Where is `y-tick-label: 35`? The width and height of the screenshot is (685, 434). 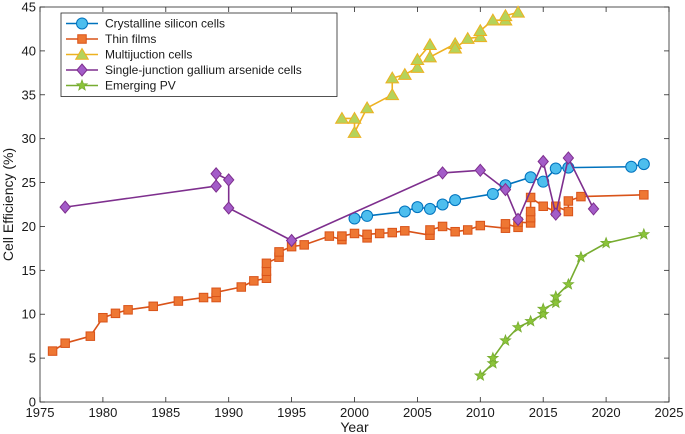 y-tick-label: 35 is located at coordinates (29, 94).